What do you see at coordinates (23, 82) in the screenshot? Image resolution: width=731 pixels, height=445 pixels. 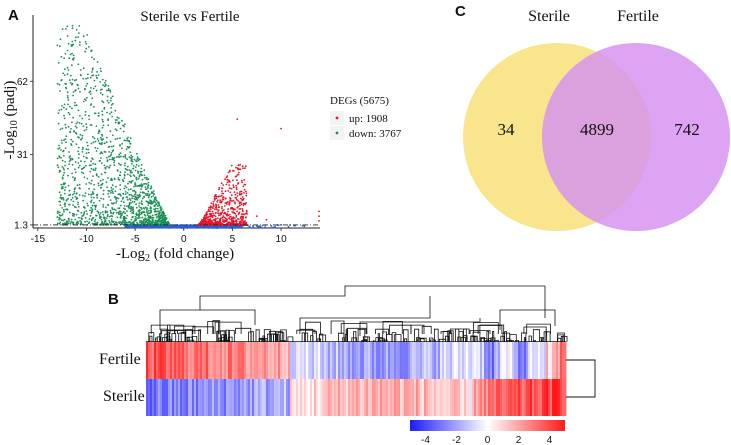 I see `y-tick-label: 62` at bounding box center [23, 82].